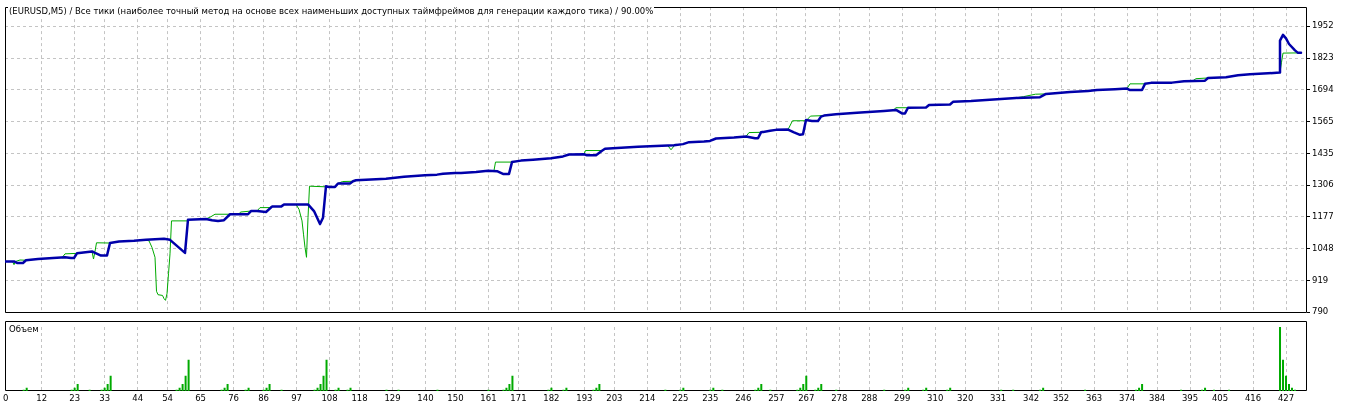 The height and width of the screenshot is (408, 1346). I want to click on x-tick-label: 140, so click(425, 398).